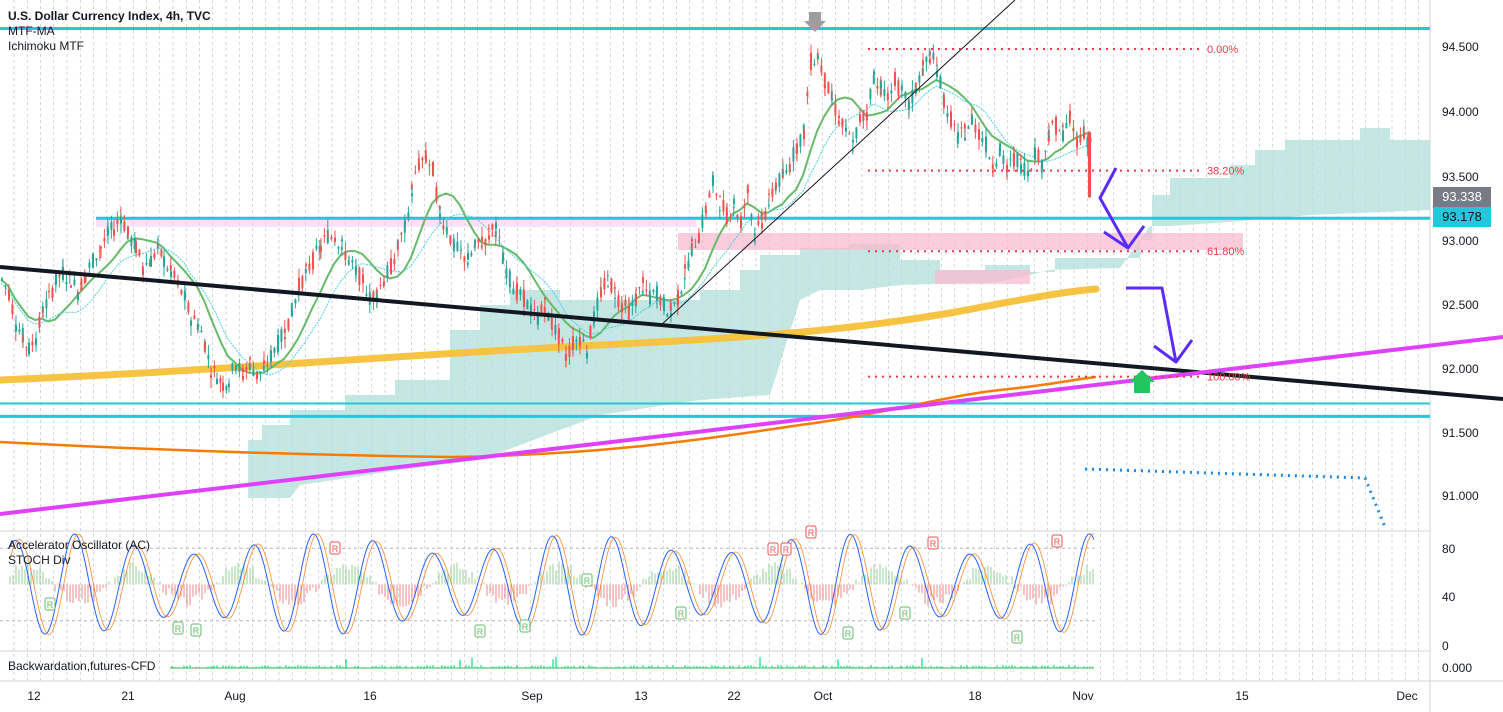  Describe the element at coordinates (1226, 252) in the screenshot. I see `fib-label-2: 61.80%` at that location.